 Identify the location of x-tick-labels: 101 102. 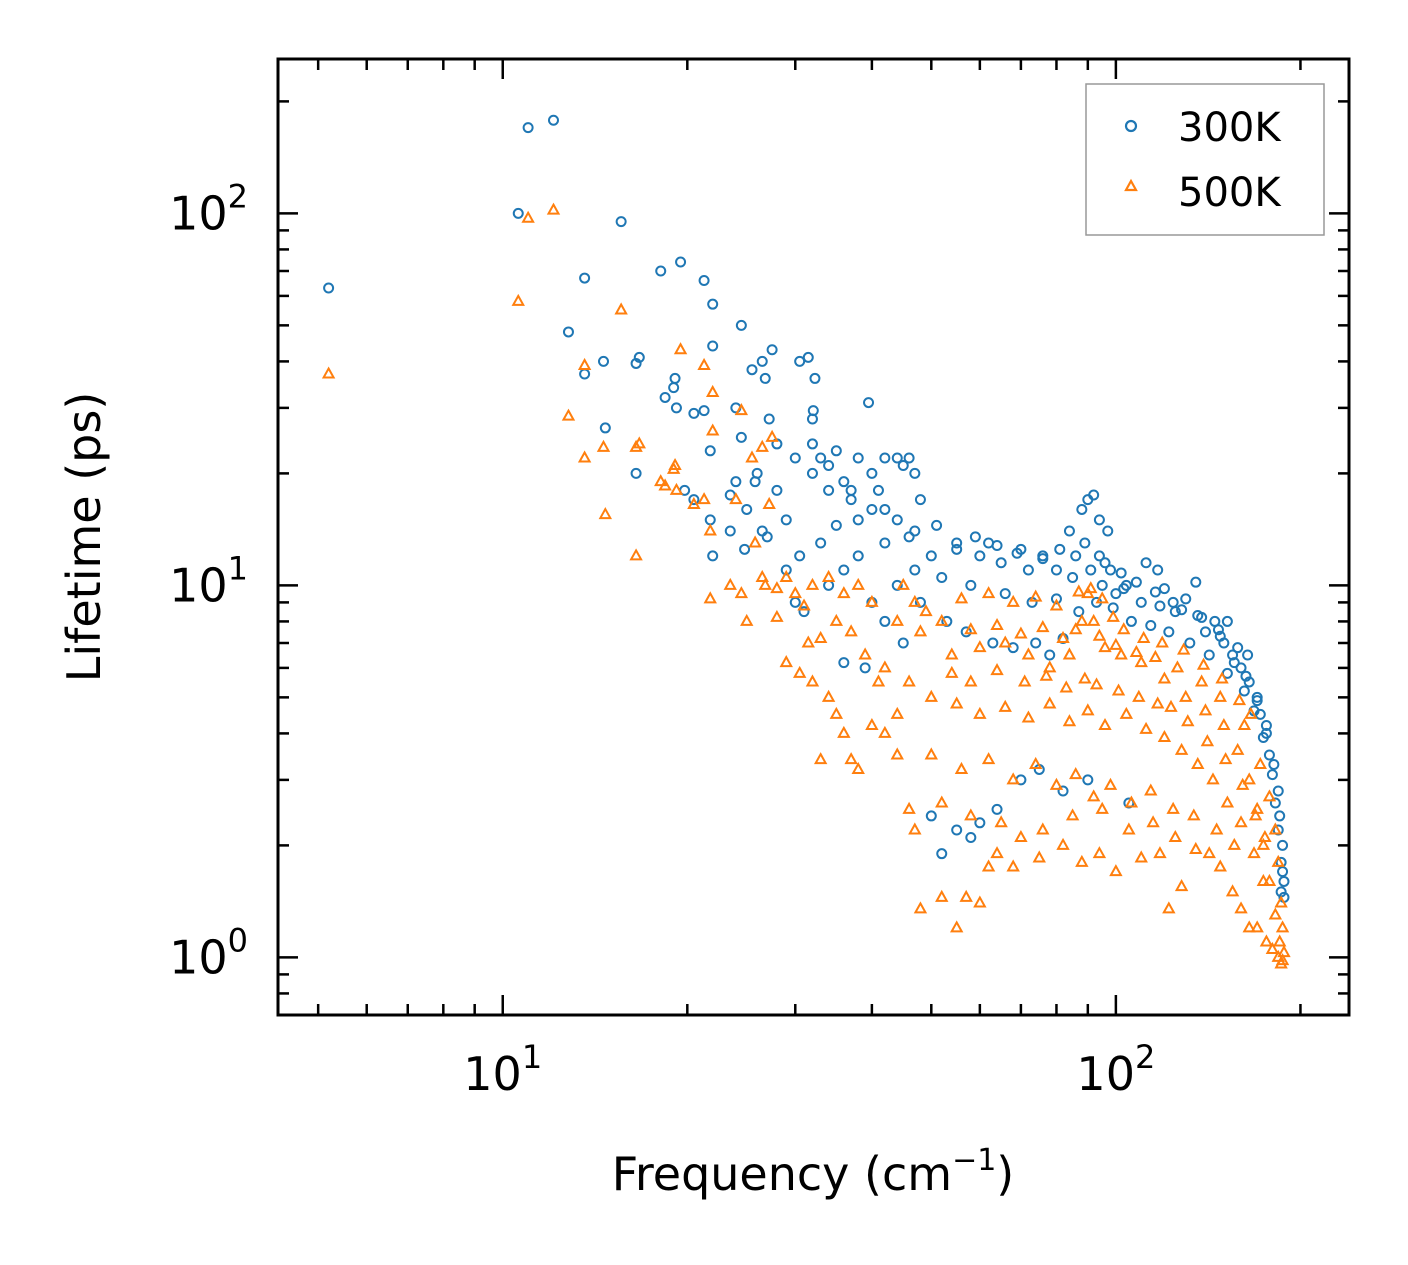
(809, 1069).